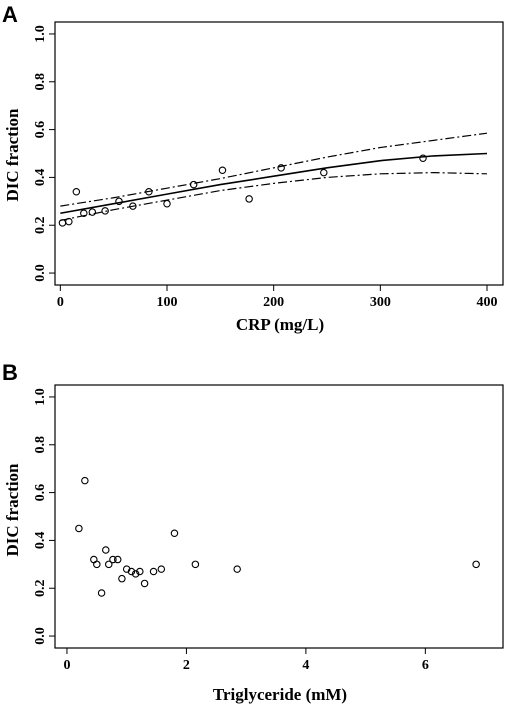  Describe the element at coordinates (425, 665) in the screenshot. I see `panel-b-x-tick-label: 6` at that location.